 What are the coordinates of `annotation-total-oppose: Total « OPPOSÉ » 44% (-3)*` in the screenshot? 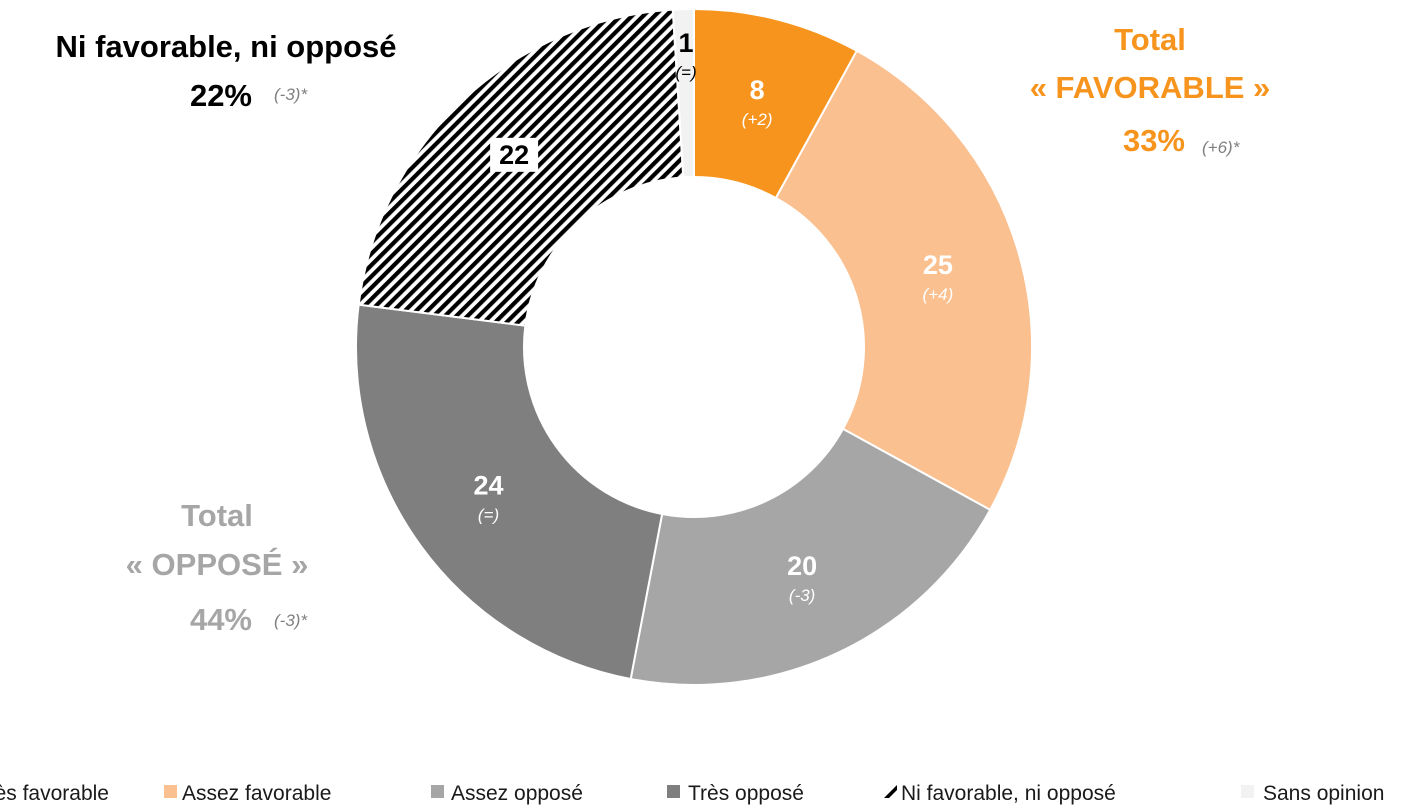 It's located at (217, 567).